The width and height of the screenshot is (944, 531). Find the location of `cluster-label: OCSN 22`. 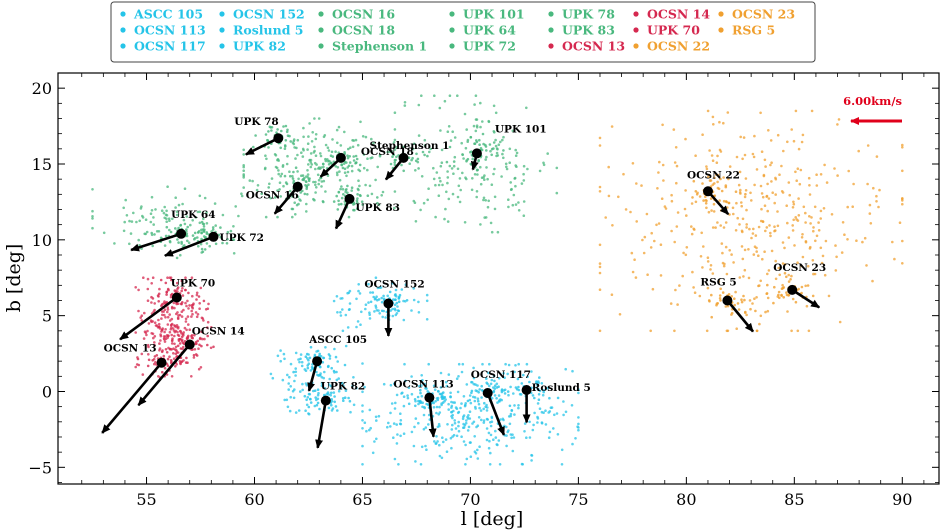

cluster-label: OCSN 22 is located at coordinates (713, 175).